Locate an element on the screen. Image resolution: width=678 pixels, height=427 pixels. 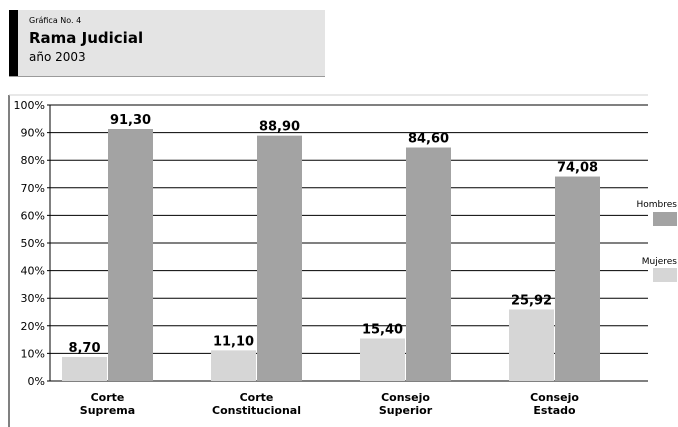
chart-subtitle: año 2003 is located at coordinates (57, 57).